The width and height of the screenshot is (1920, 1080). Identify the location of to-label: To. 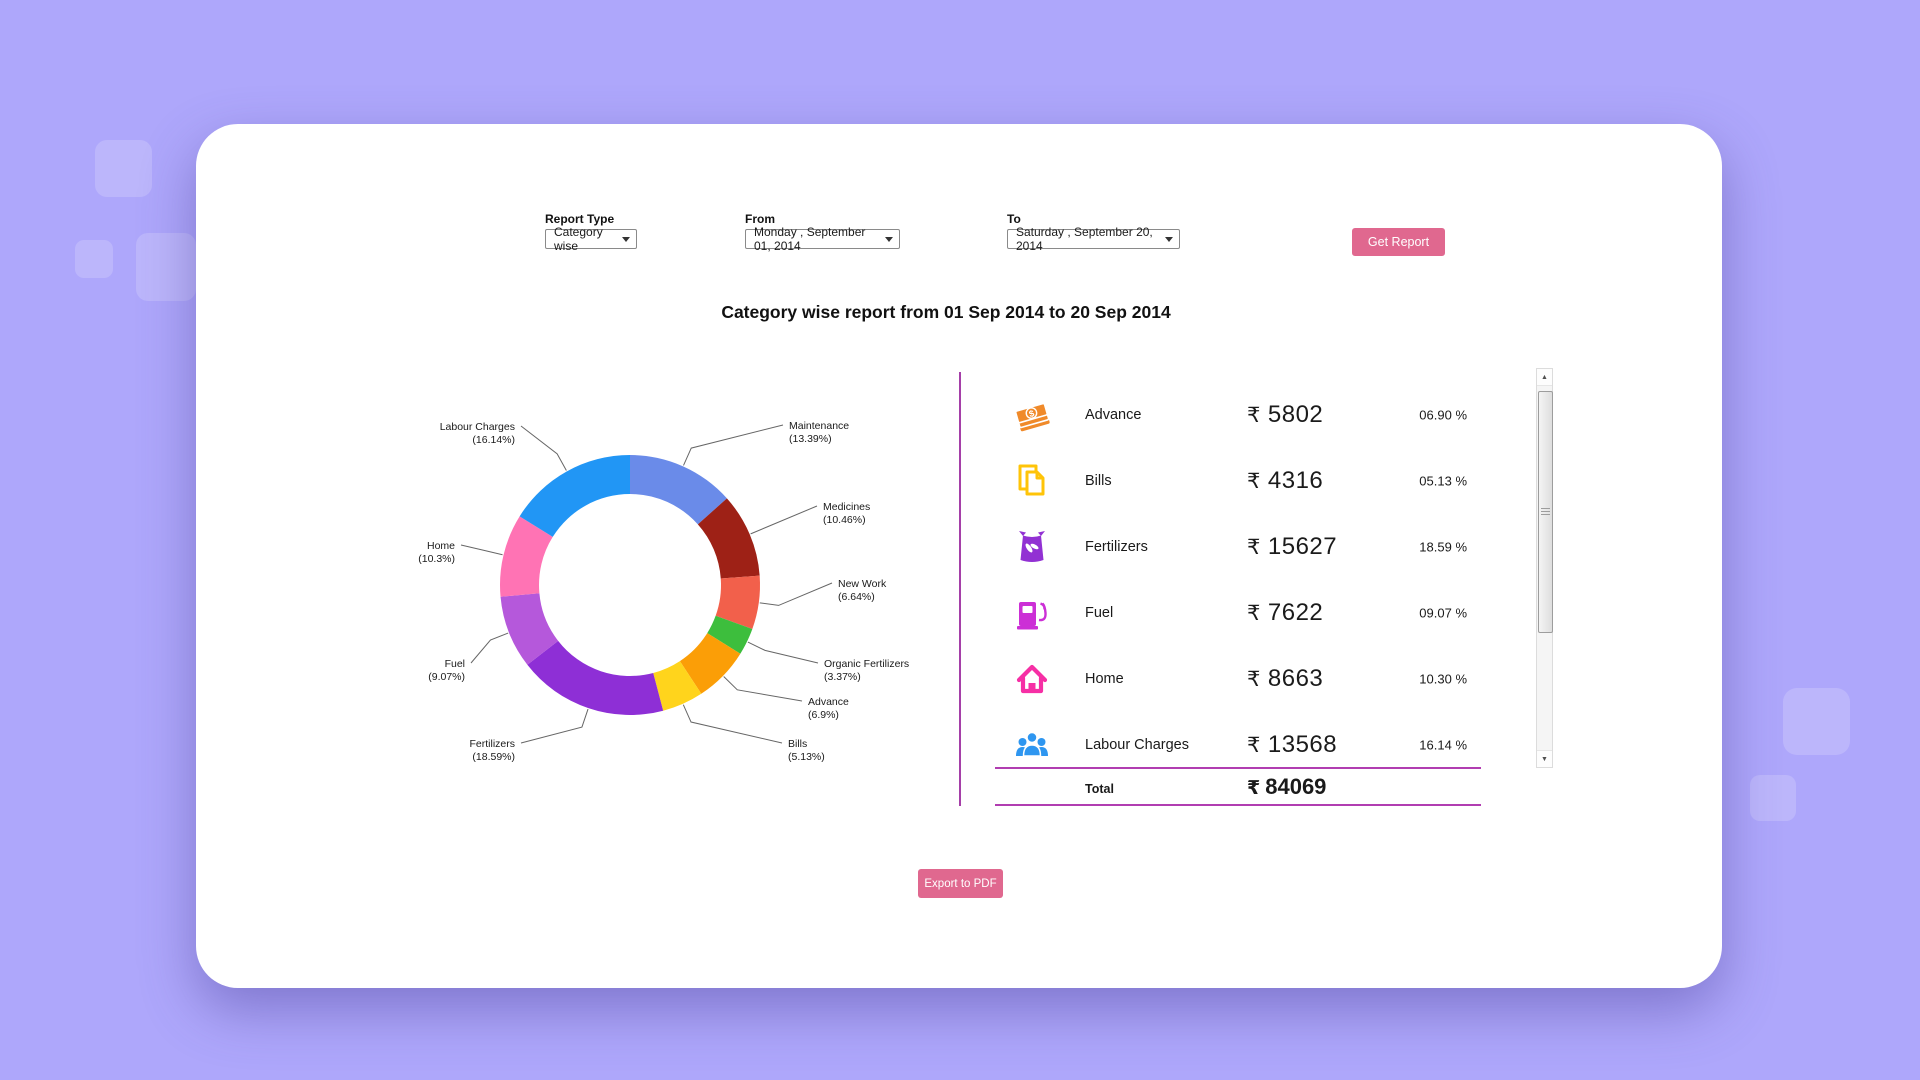
(1014, 219).